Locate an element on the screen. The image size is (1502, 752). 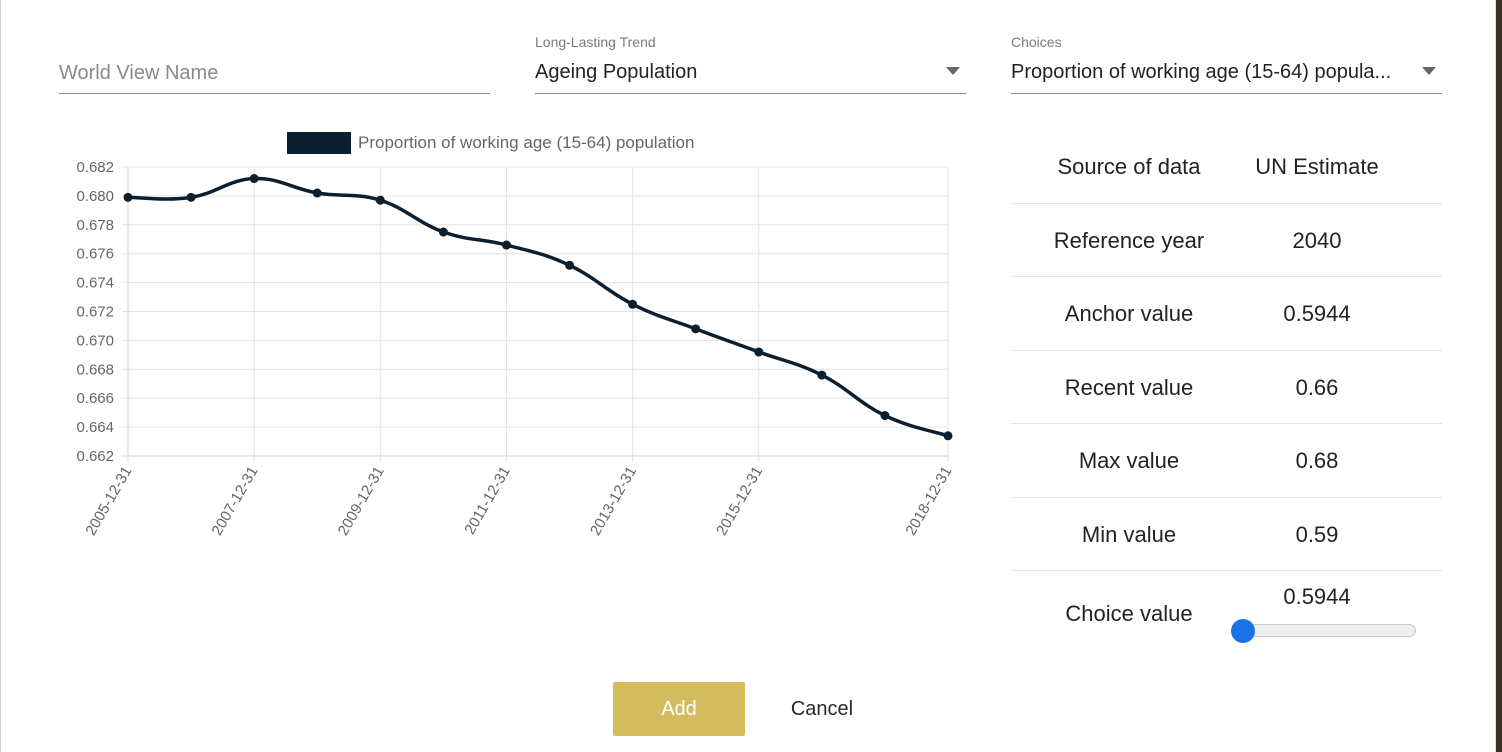
choice-slider-track is located at coordinates (1325, 630).